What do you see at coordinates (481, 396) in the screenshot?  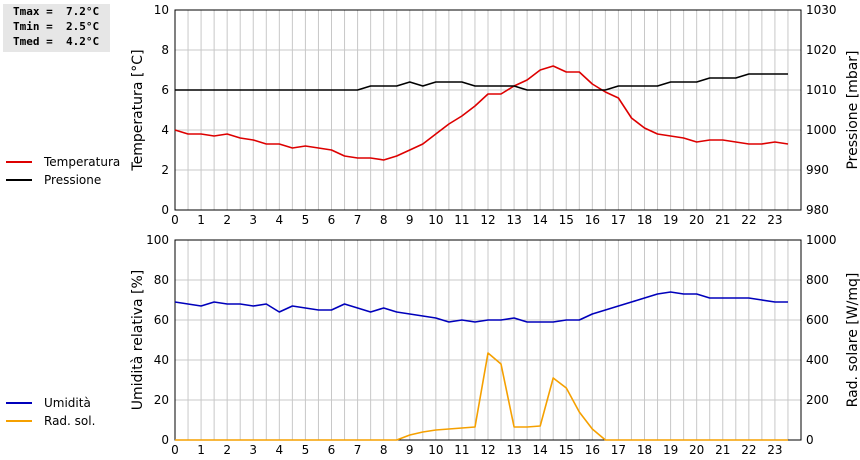 I see `series-line-rad-sol` at bounding box center [481, 396].